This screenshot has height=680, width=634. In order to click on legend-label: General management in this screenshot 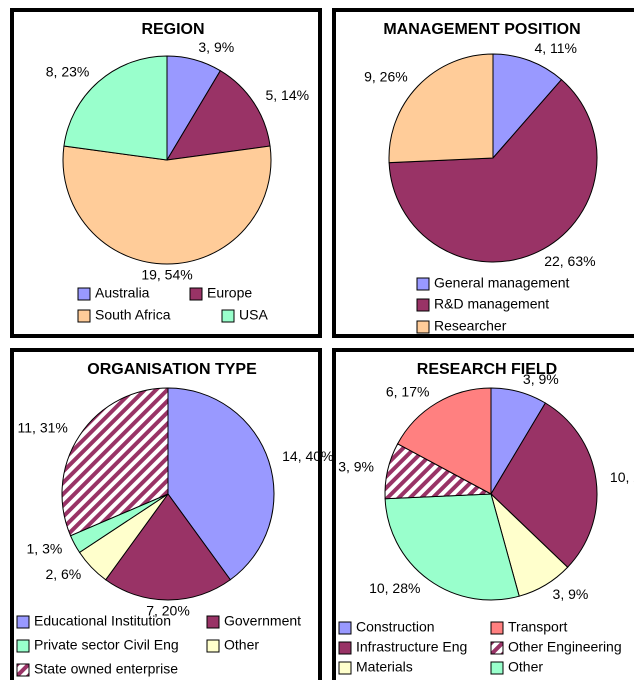, I will do `click(502, 283)`.